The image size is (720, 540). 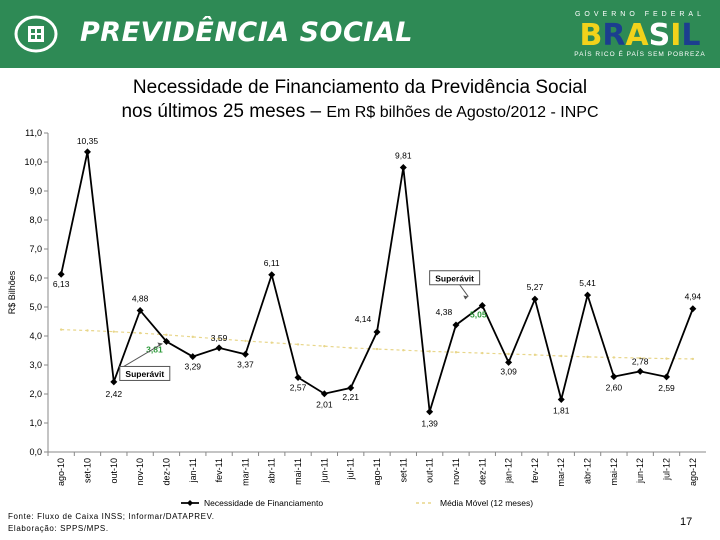 I want to click on y-axis-title: R$ Bilhões, so click(x=12, y=292).